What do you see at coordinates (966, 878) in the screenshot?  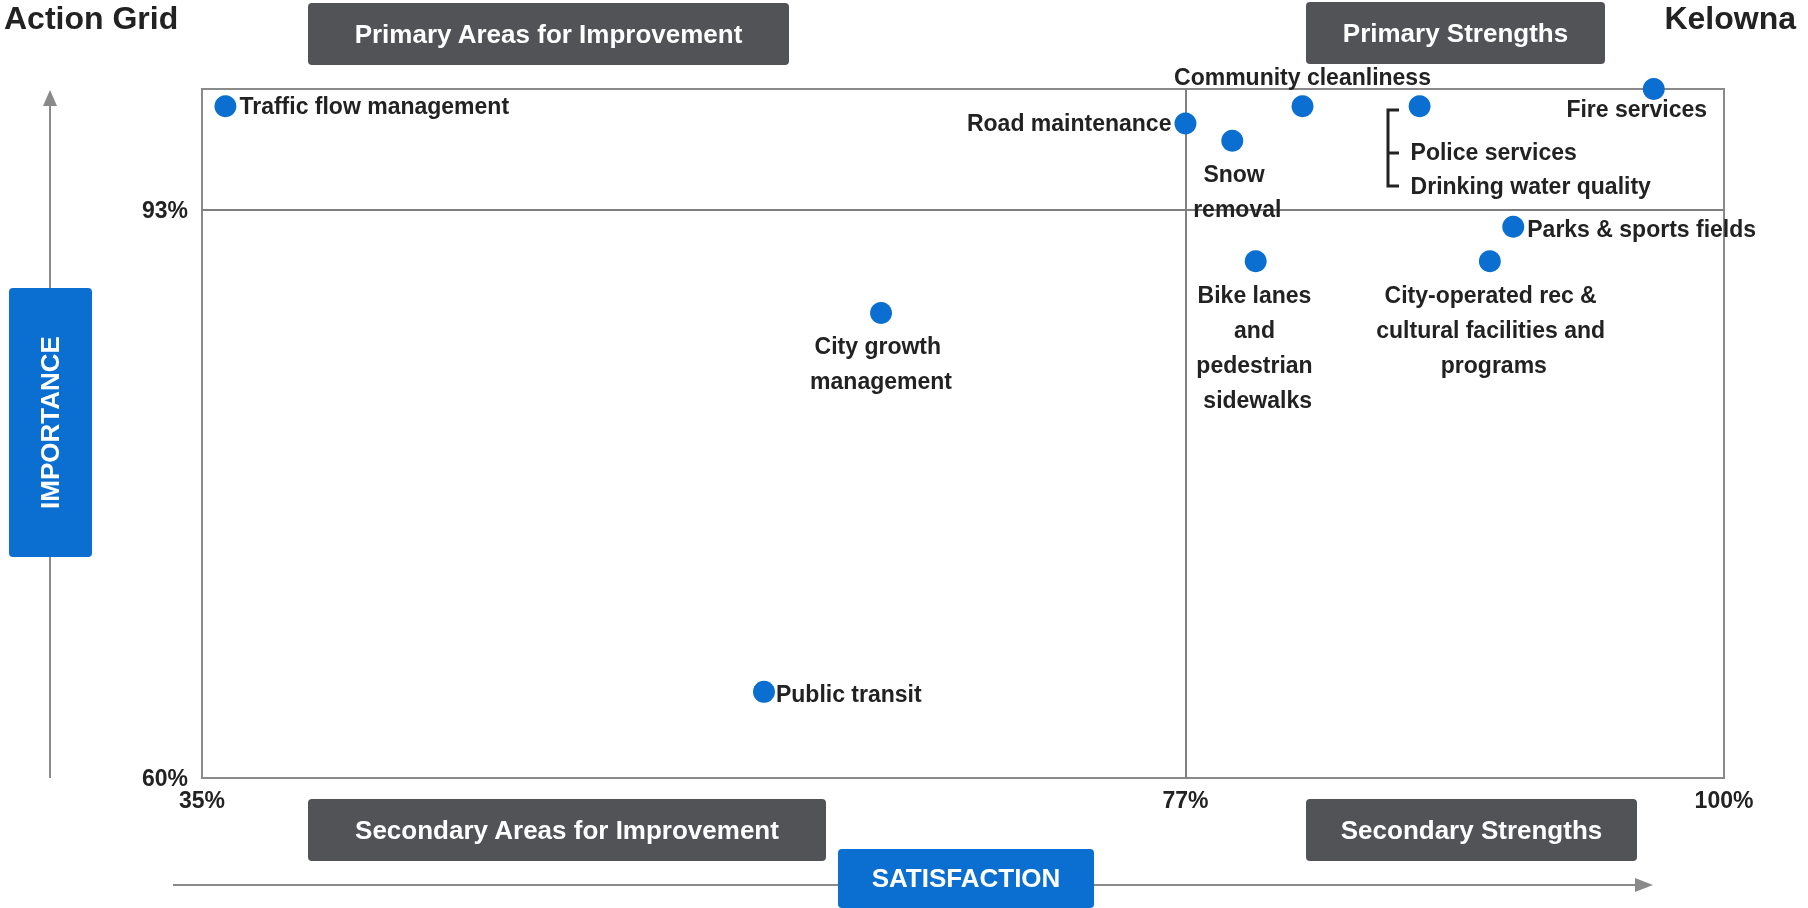 I see `x-axis-title: SATISFACTION` at bounding box center [966, 878].